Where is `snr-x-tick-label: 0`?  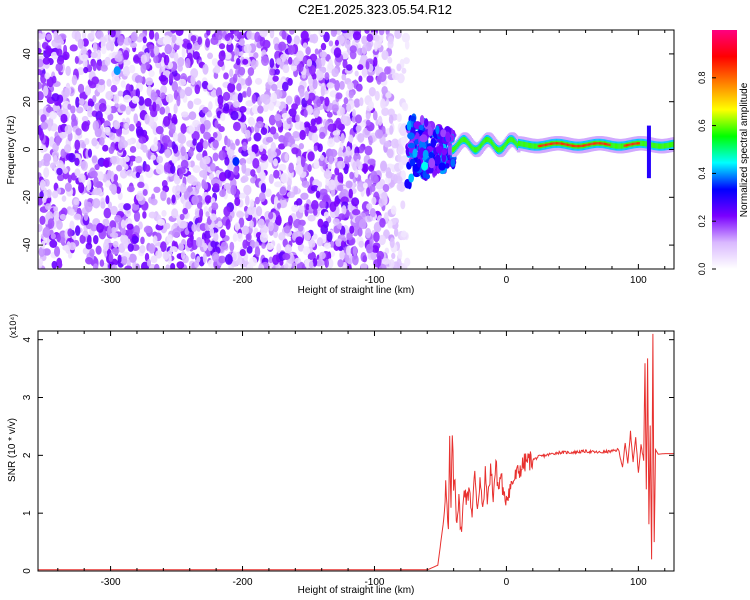
snr-x-tick-label: 0 is located at coordinates (507, 582).